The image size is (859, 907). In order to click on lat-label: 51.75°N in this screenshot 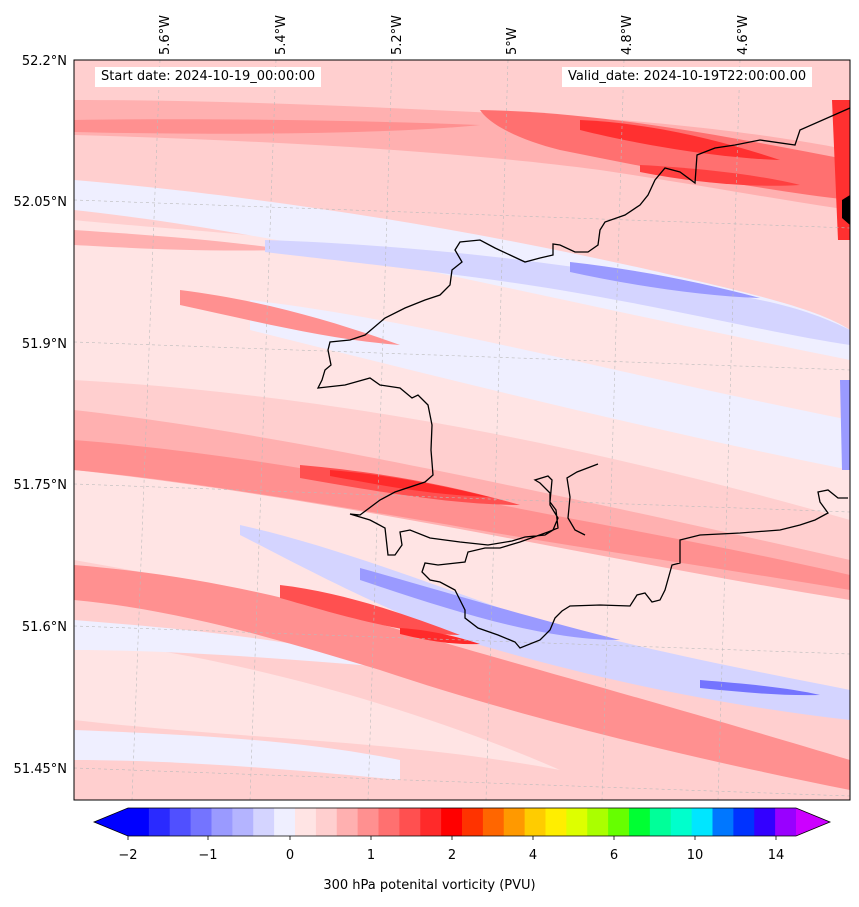, I will do `click(40, 485)`.